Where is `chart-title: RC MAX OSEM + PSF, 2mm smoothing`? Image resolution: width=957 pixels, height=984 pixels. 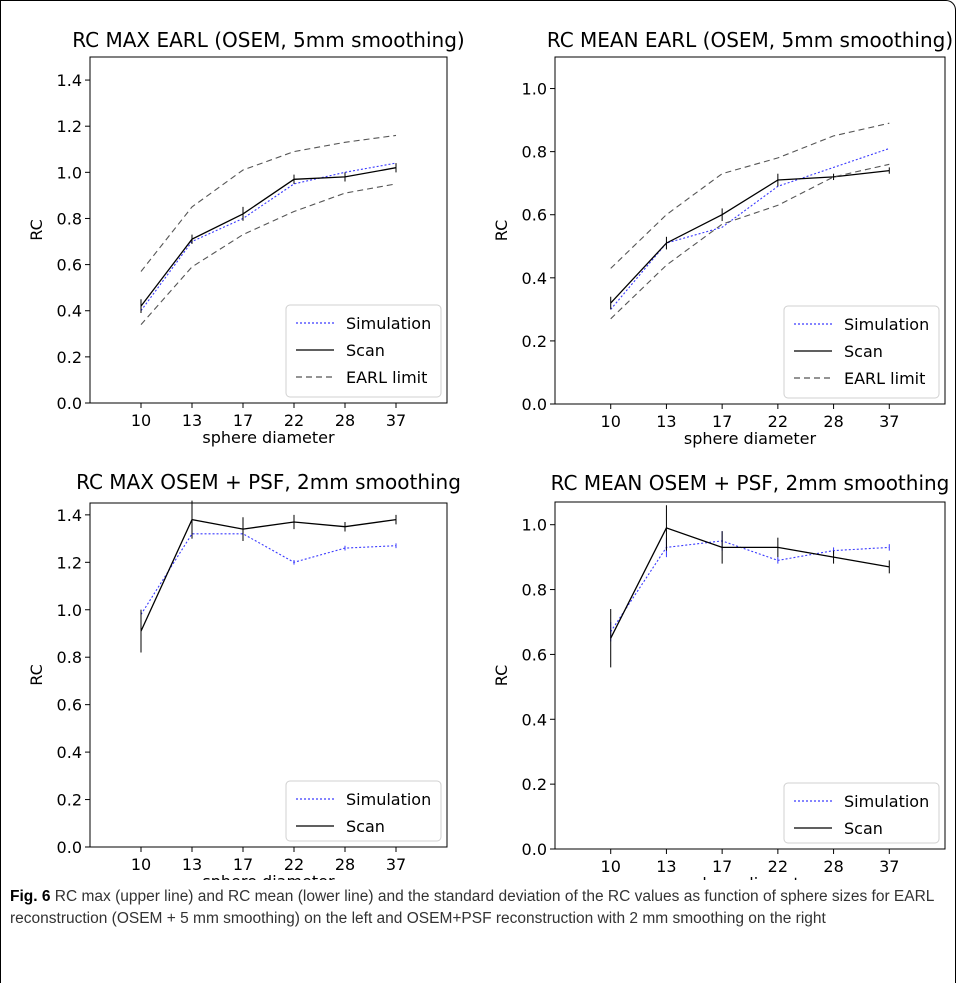
chart-title: RC MAX OSEM + PSF, 2mm smoothing is located at coordinates (268, 482).